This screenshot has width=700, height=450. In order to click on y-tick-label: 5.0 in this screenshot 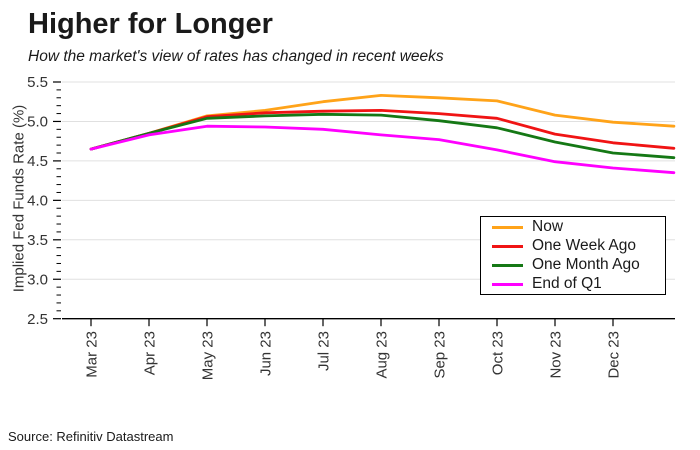, I will do `click(37, 122)`.